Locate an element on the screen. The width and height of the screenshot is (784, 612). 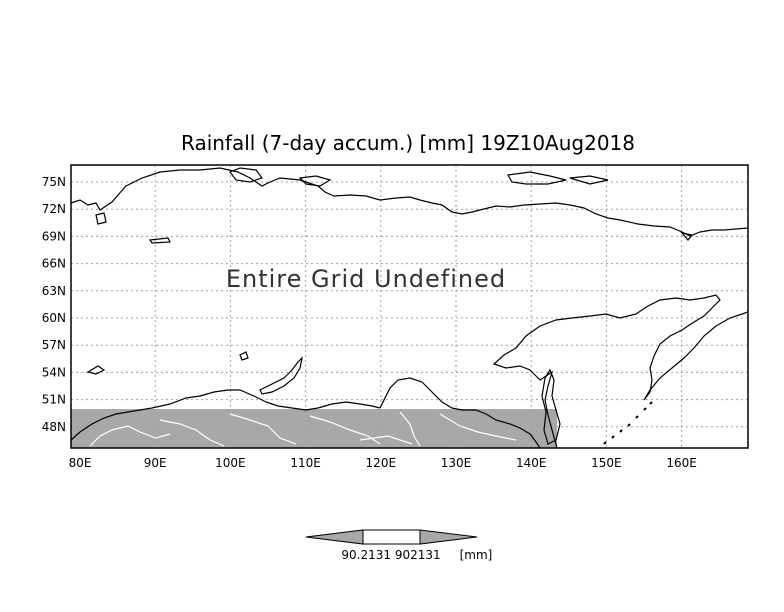
colorbar-value-label: 90.2131 902131 is located at coordinates (390, 555).